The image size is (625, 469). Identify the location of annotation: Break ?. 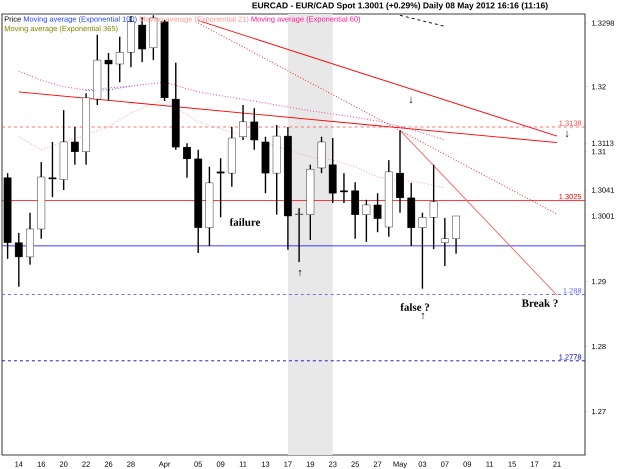
(540, 303).